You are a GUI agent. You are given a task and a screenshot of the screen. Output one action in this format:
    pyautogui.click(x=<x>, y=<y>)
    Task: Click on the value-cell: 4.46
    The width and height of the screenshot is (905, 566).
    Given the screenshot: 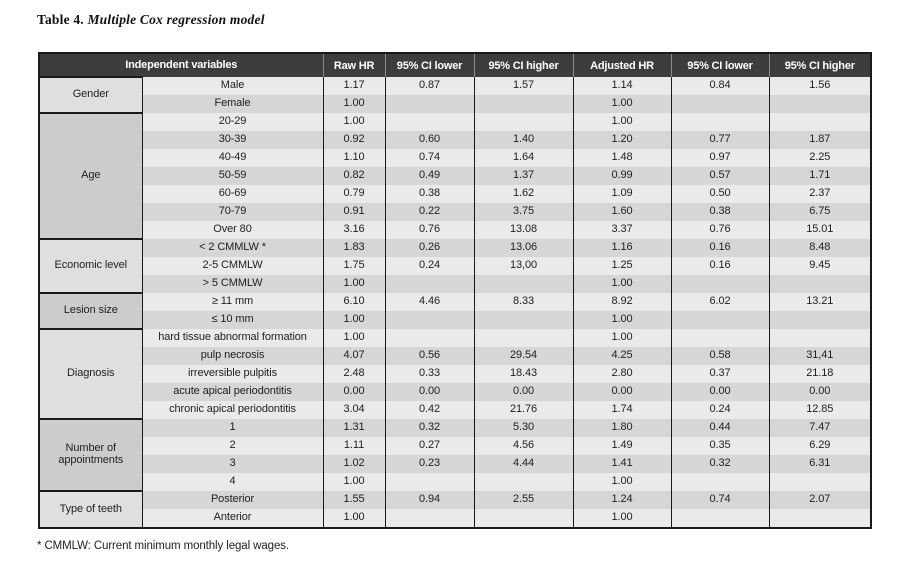 What is the action you would take?
    pyautogui.click(x=429, y=302)
    